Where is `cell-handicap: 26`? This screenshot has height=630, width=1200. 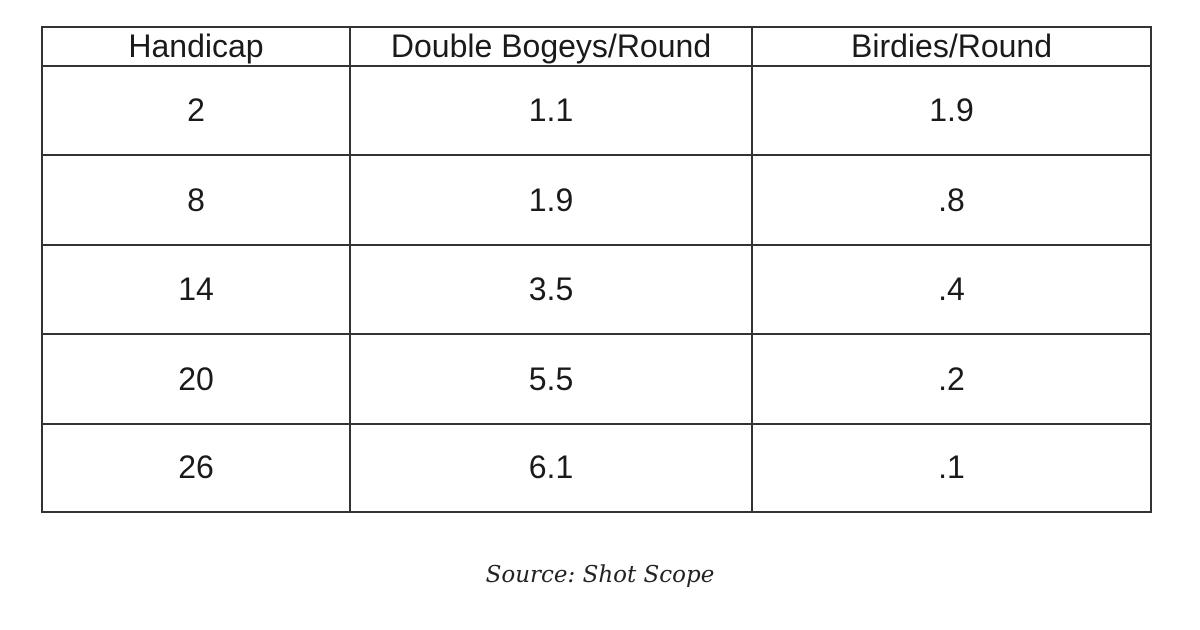 cell-handicap: 26 is located at coordinates (197, 466).